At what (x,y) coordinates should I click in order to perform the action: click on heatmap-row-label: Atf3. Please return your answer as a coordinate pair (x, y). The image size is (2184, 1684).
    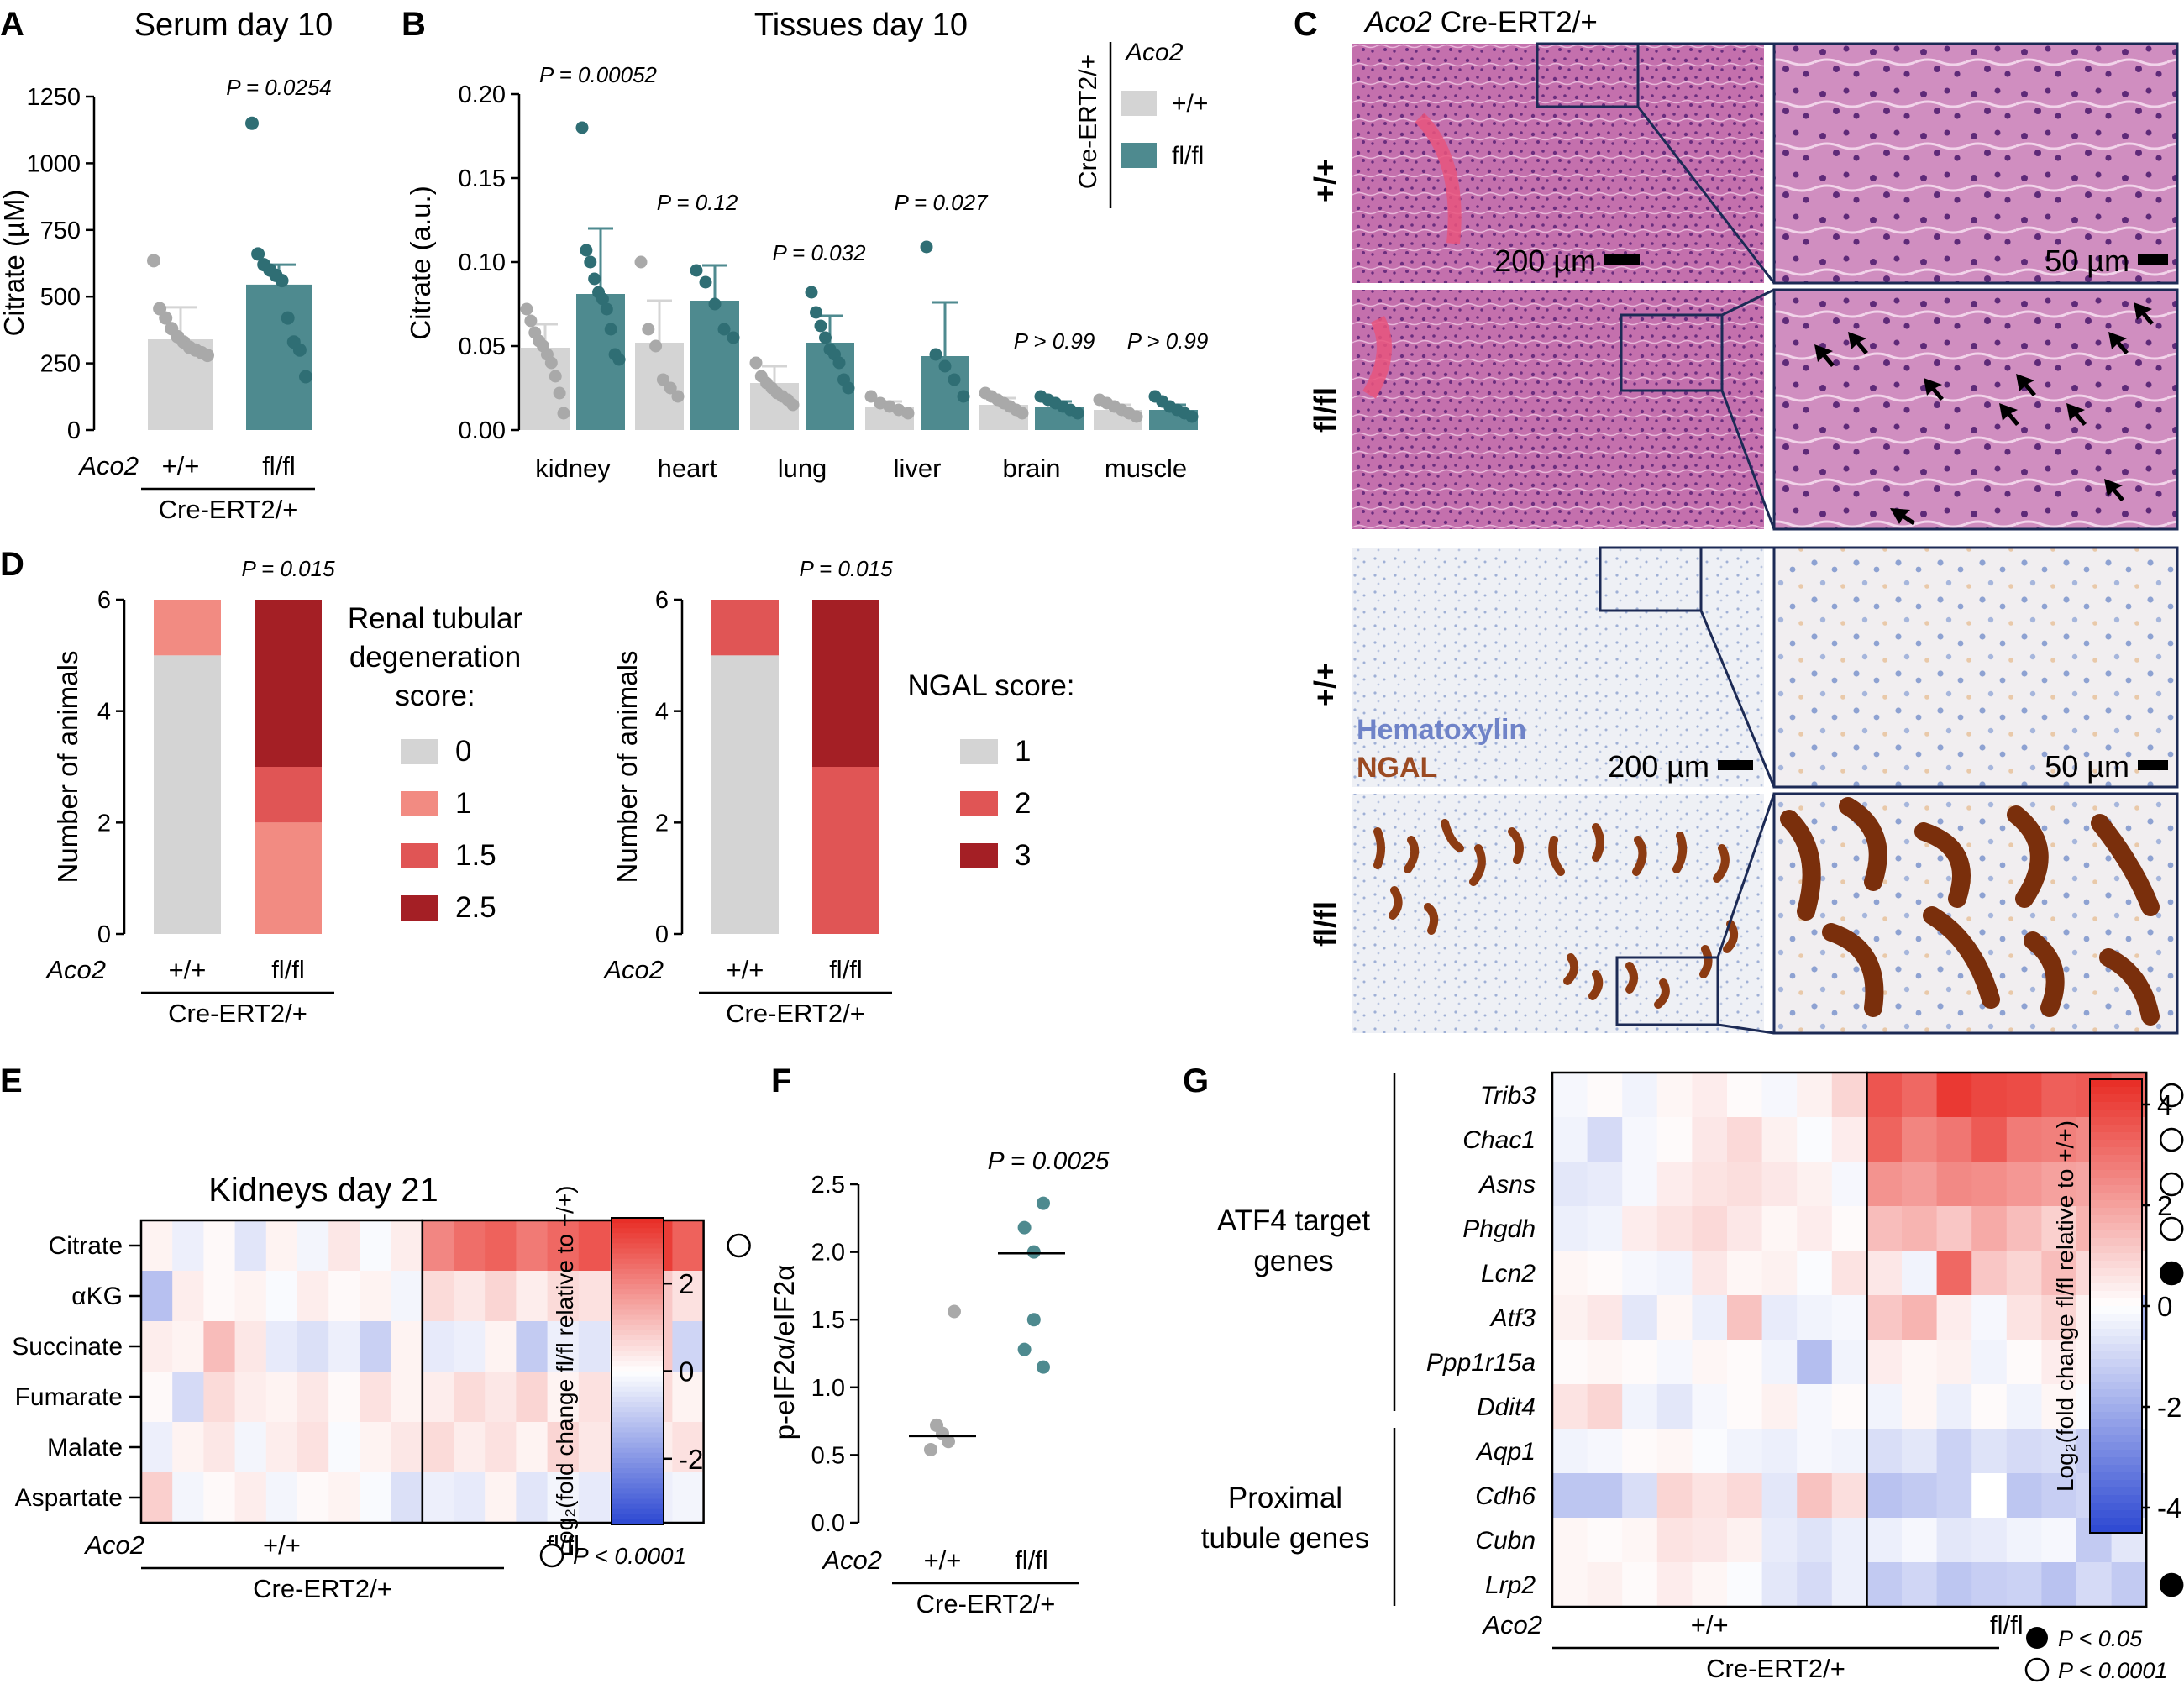
    Looking at the image, I should click on (1512, 1318).